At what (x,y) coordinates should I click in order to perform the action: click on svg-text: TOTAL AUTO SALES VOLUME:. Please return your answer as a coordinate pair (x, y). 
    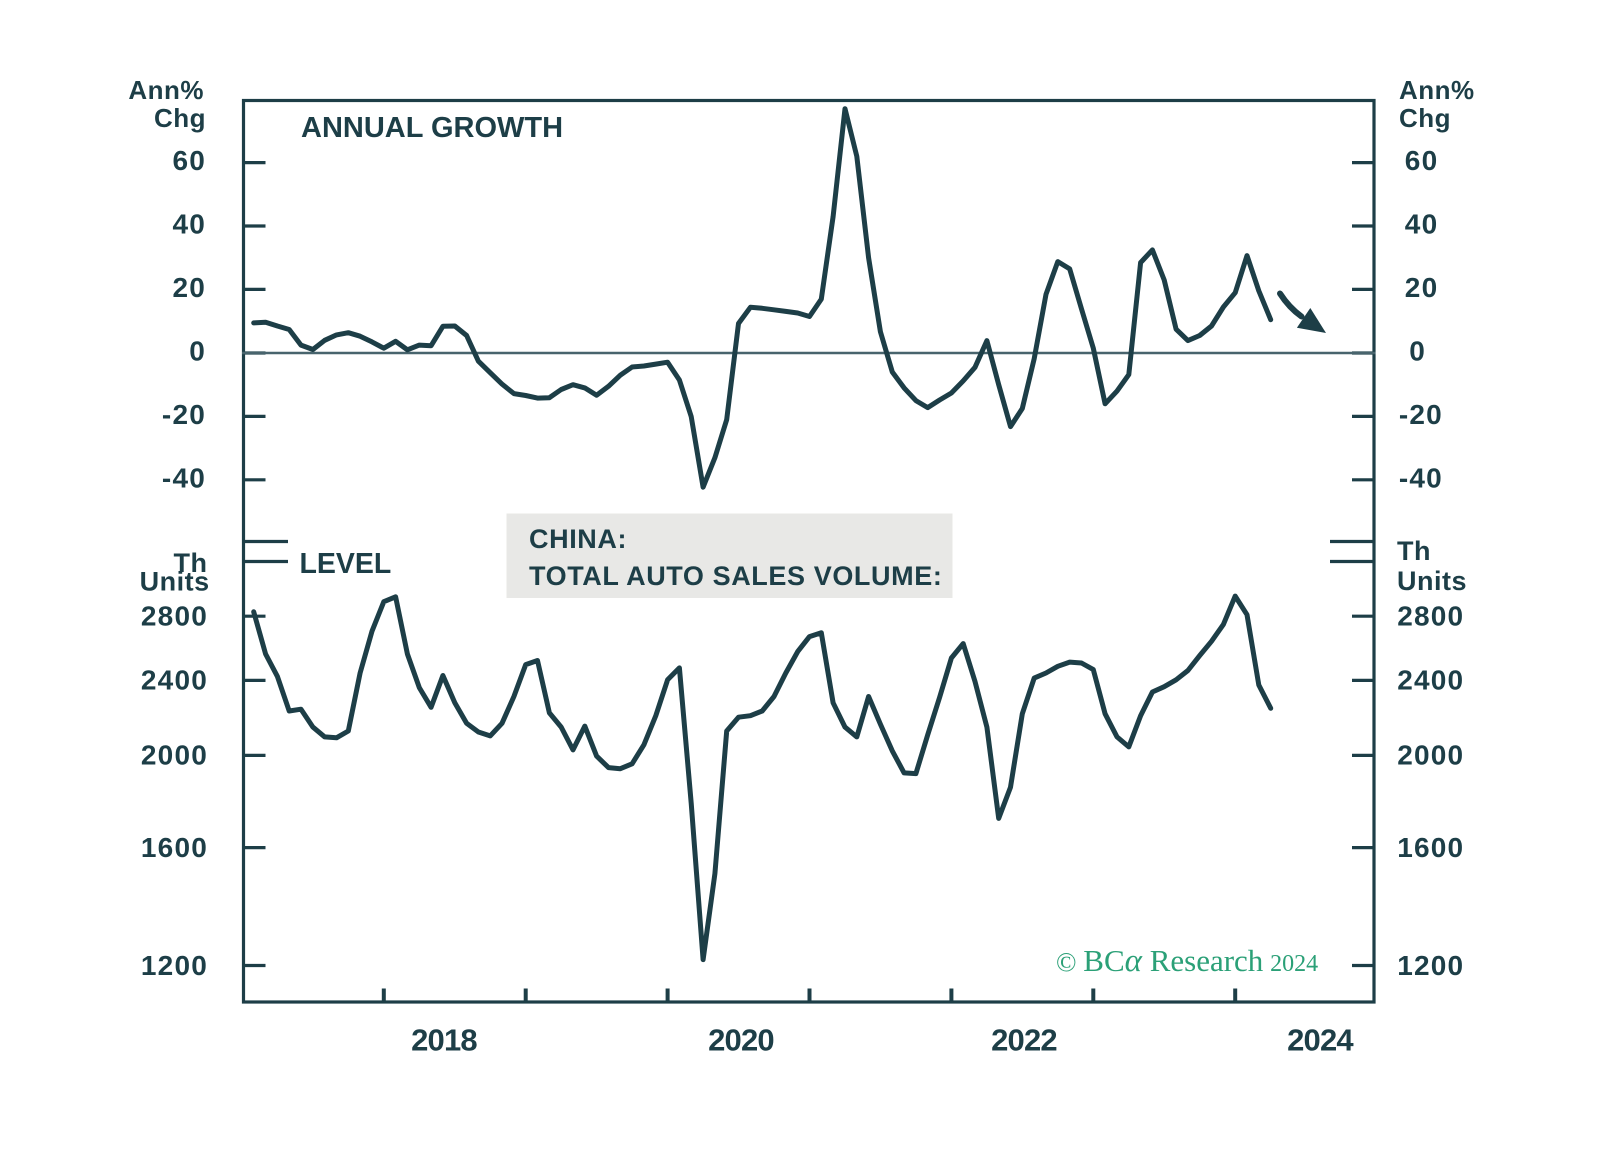
    Looking at the image, I should click on (735, 576).